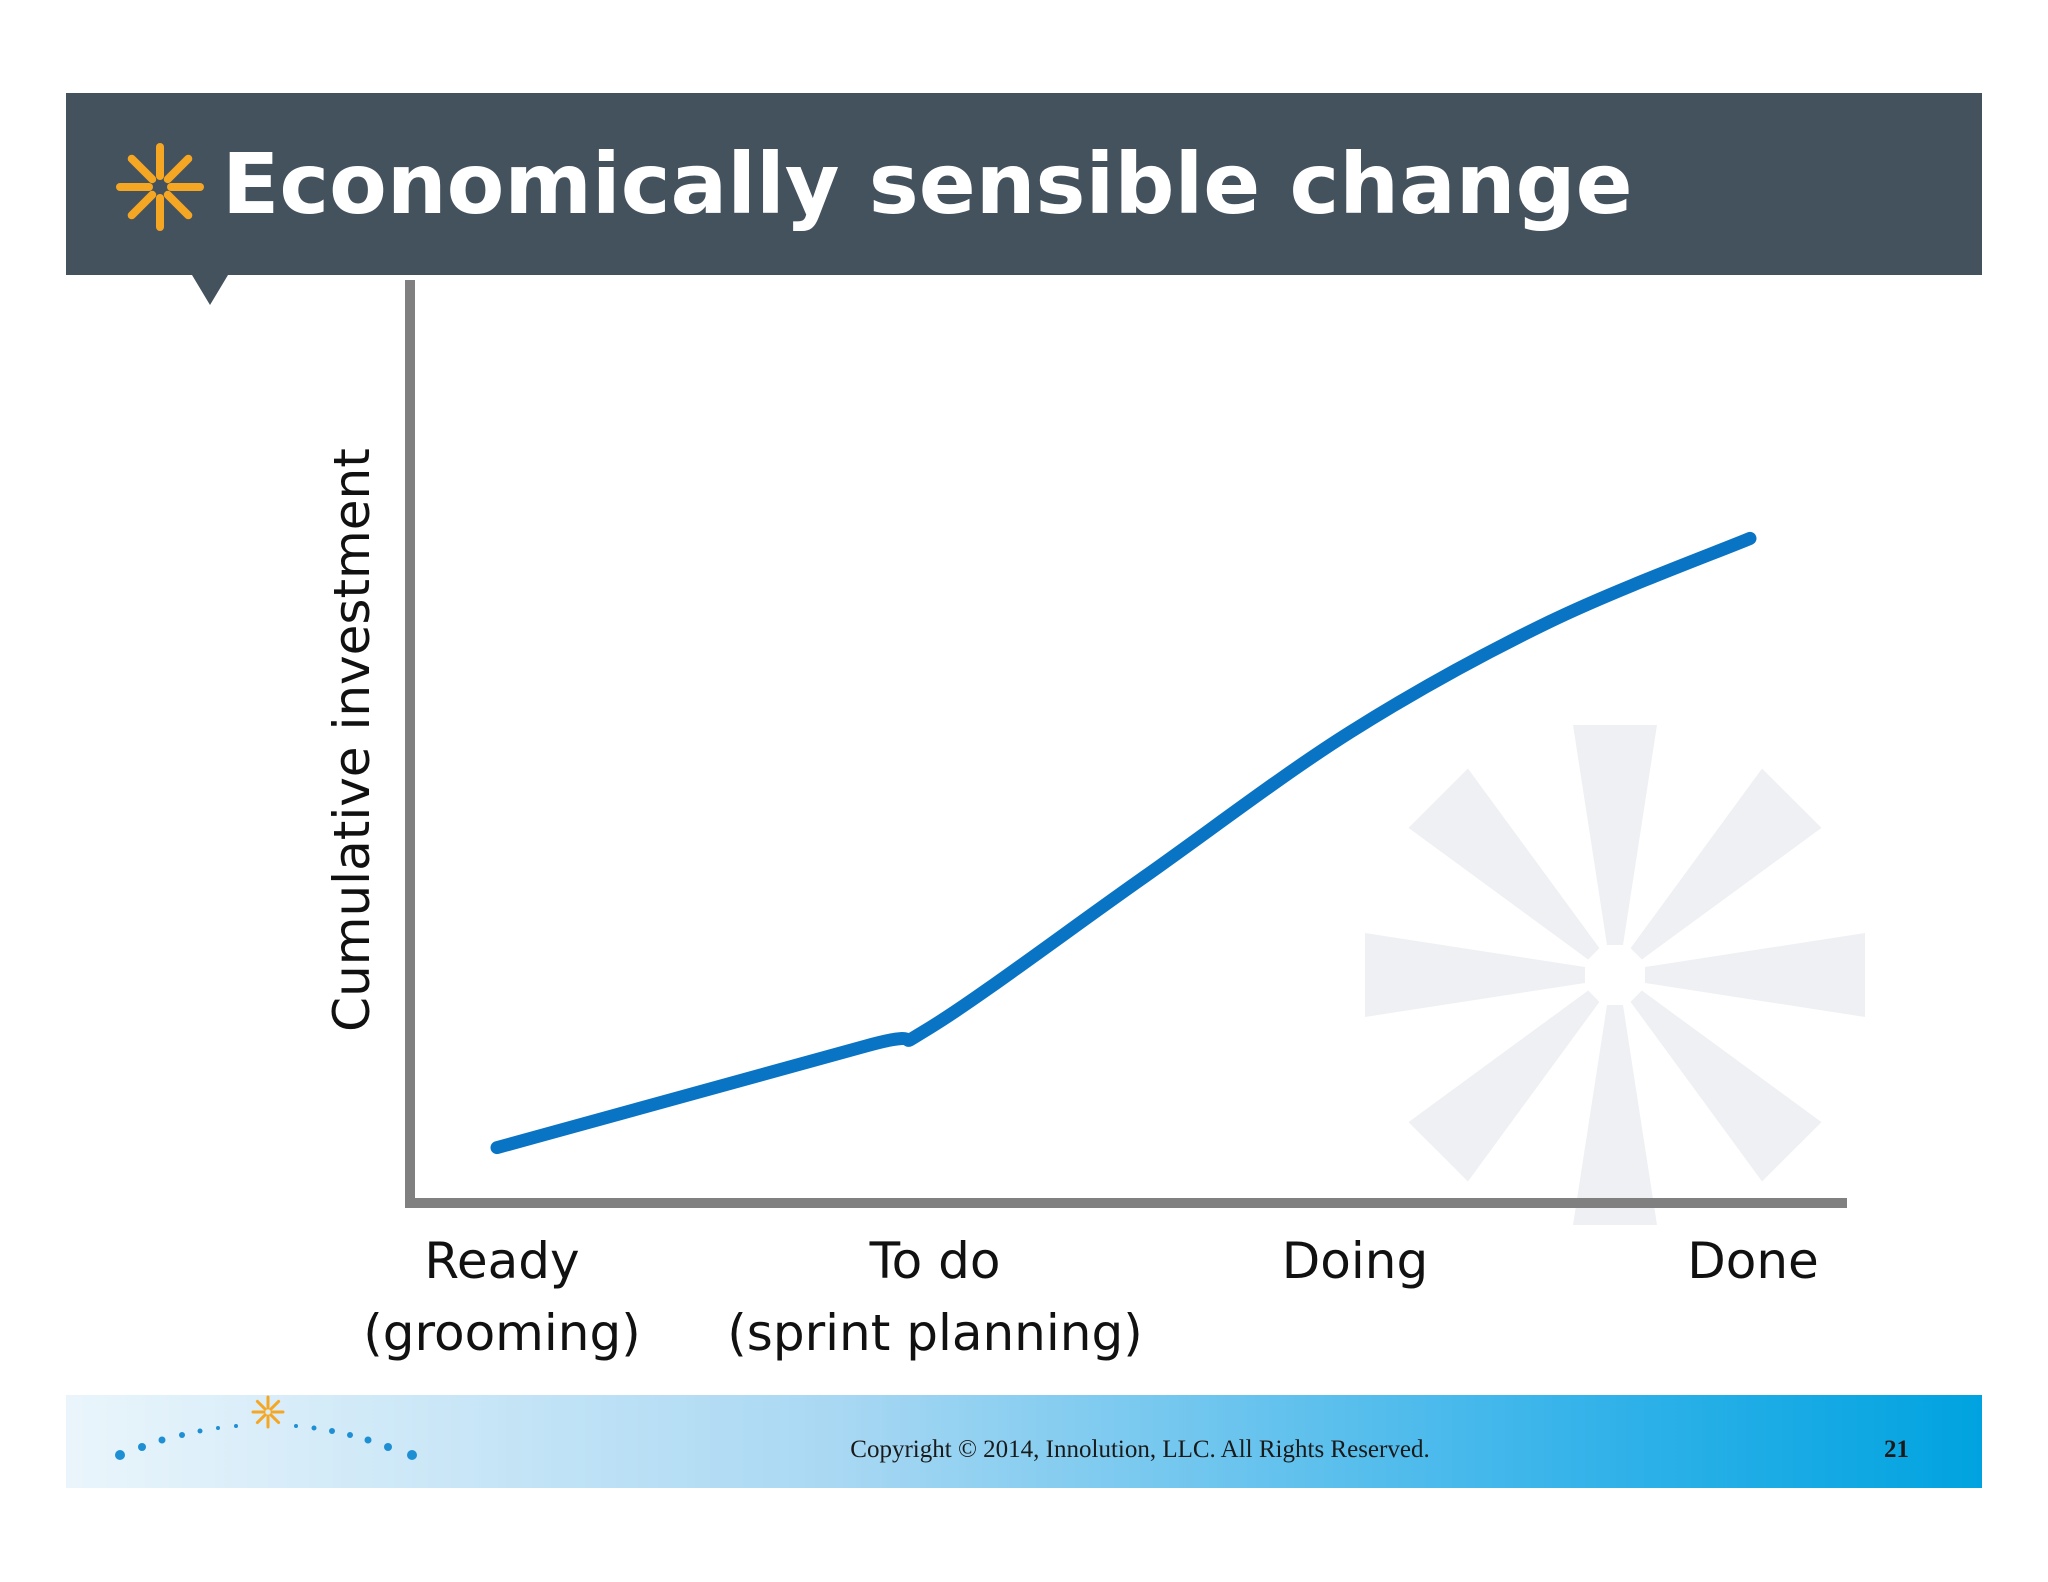 This screenshot has width=2048, height=1582. Describe the element at coordinates (352, 740) in the screenshot. I see `y-axis-label: Cumulative investment` at that location.